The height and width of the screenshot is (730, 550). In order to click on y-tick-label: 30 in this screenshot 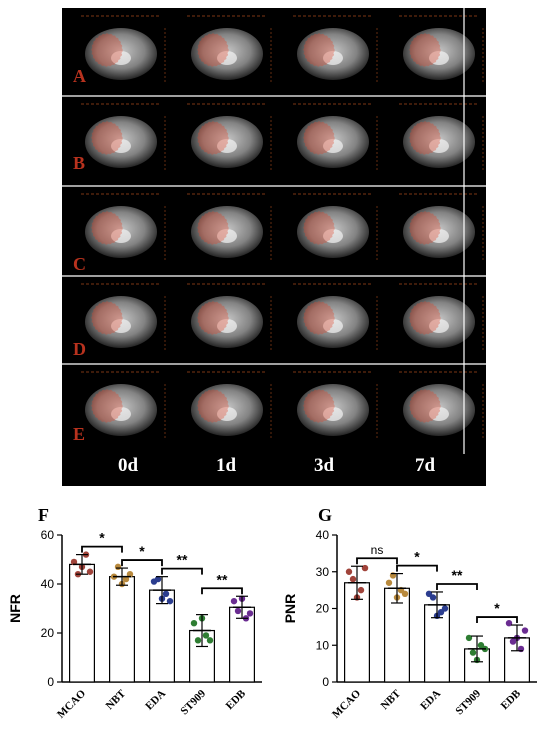, I will do `click(323, 572)`.